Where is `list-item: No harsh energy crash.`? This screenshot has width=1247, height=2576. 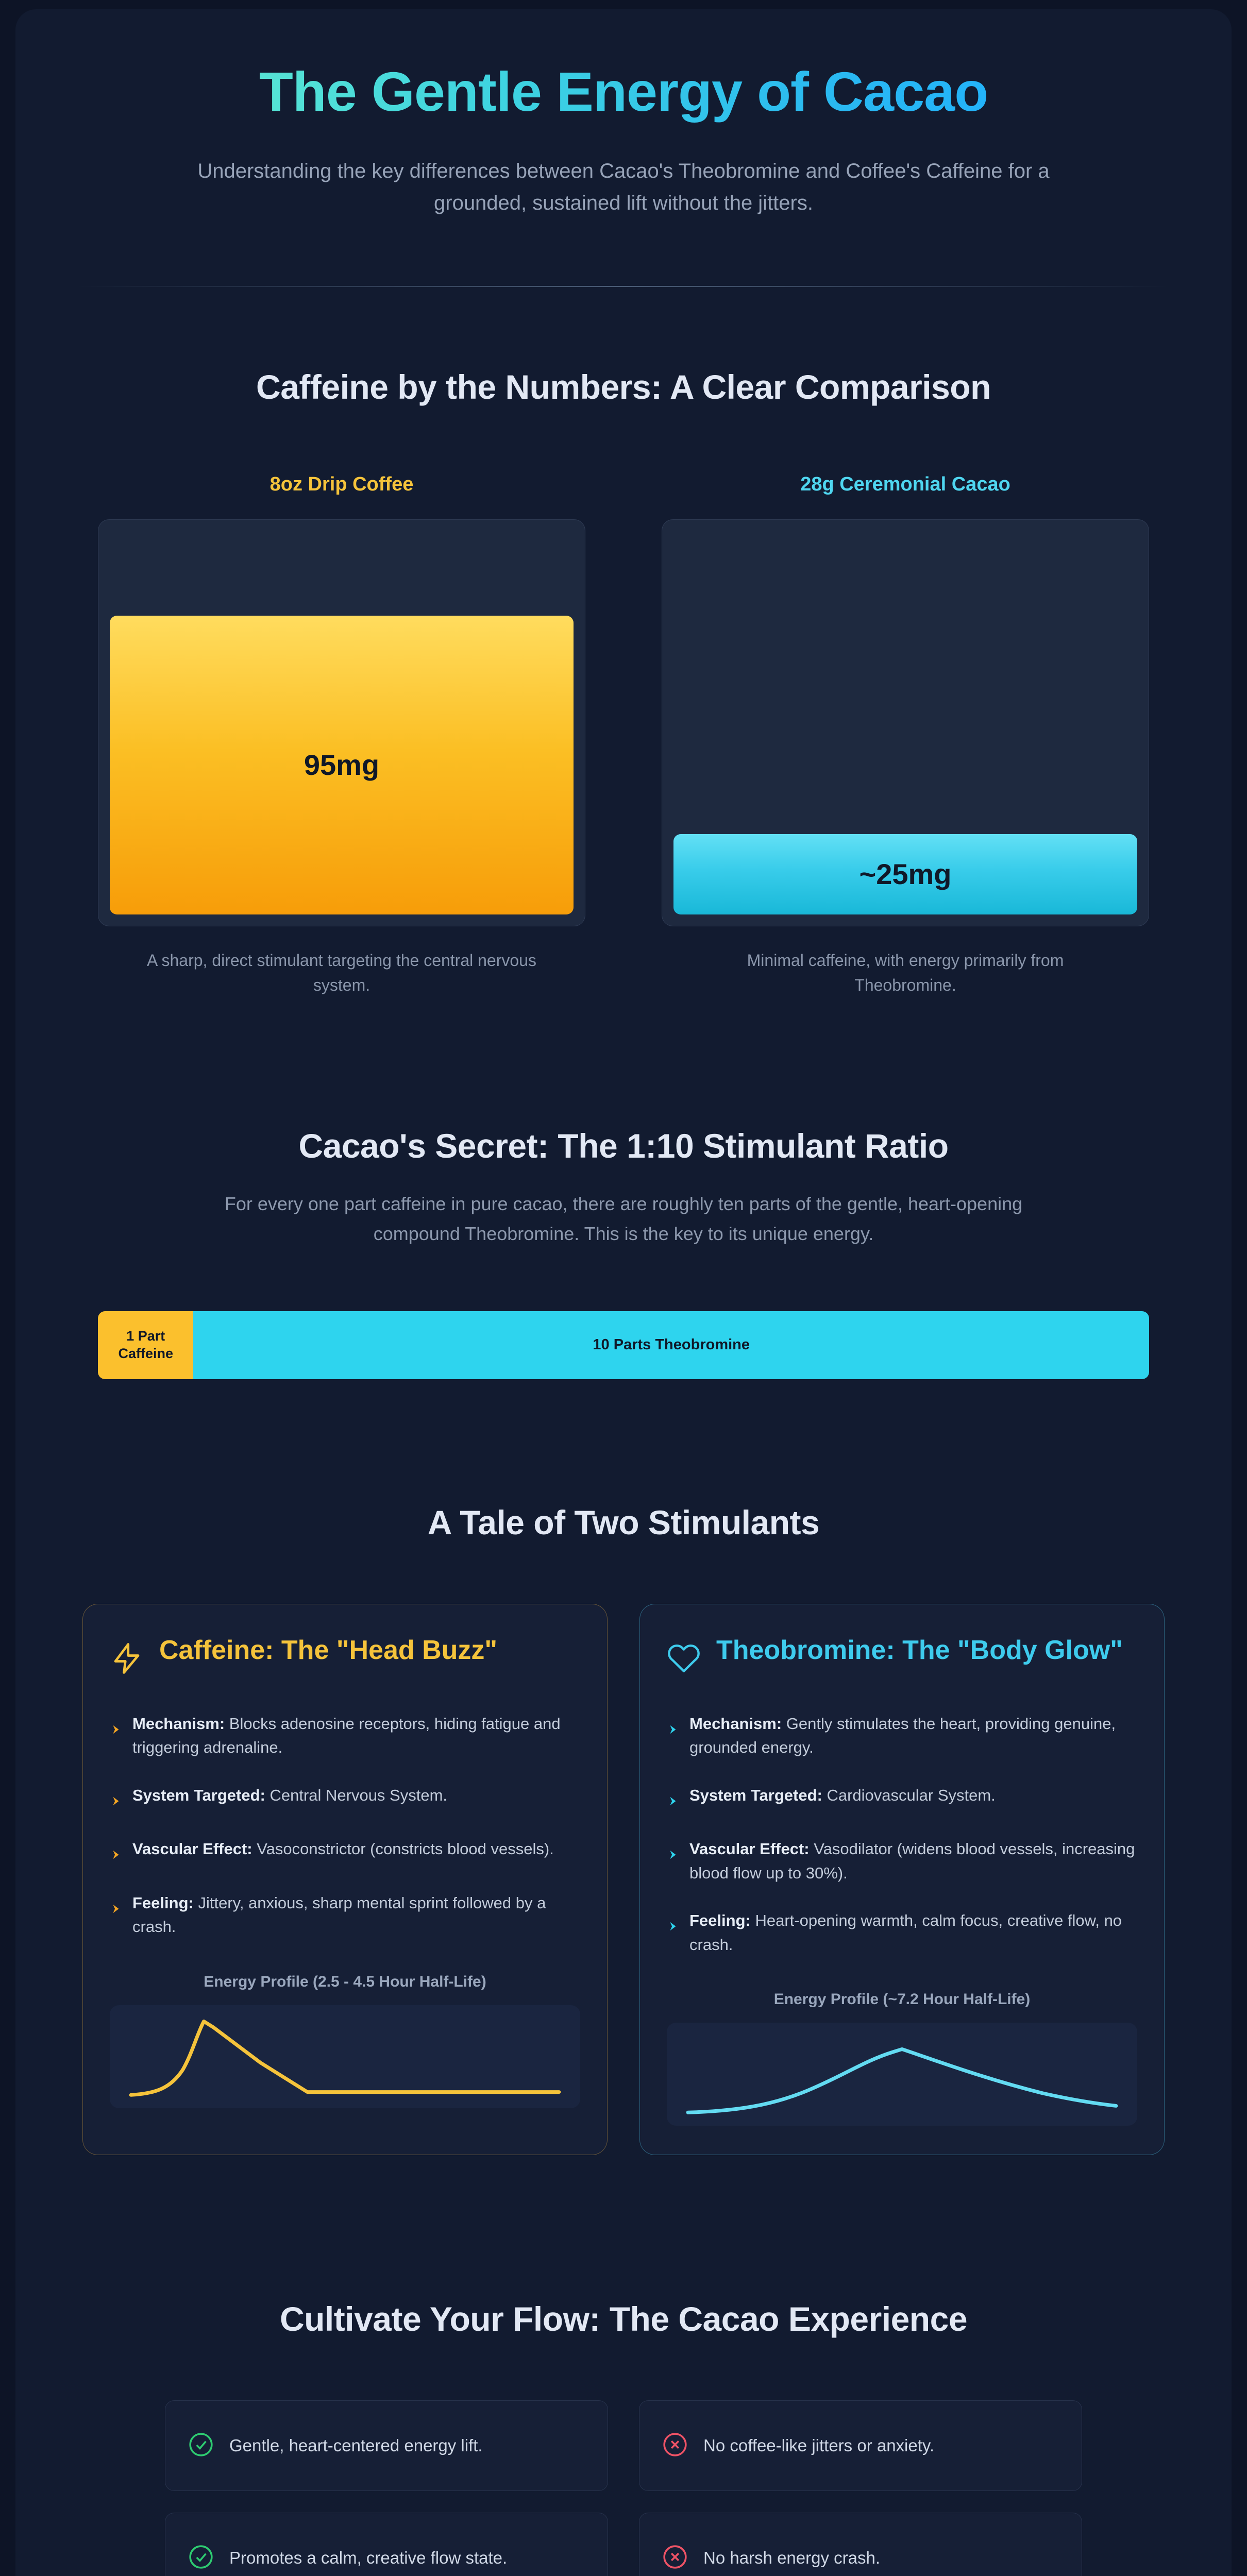
list-item: No harsh energy crash. is located at coordinates (860, 2544).